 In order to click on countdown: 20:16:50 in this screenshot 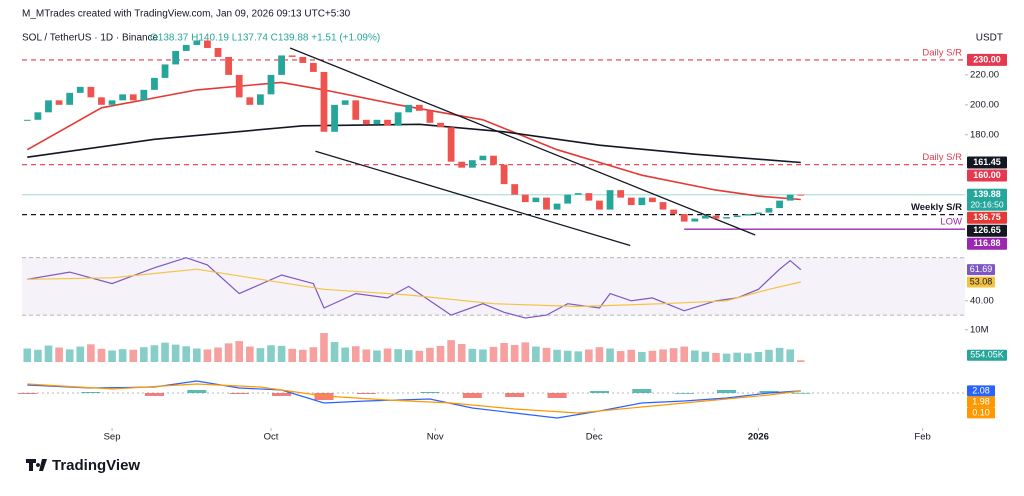, I will do `click(986, 205)`.